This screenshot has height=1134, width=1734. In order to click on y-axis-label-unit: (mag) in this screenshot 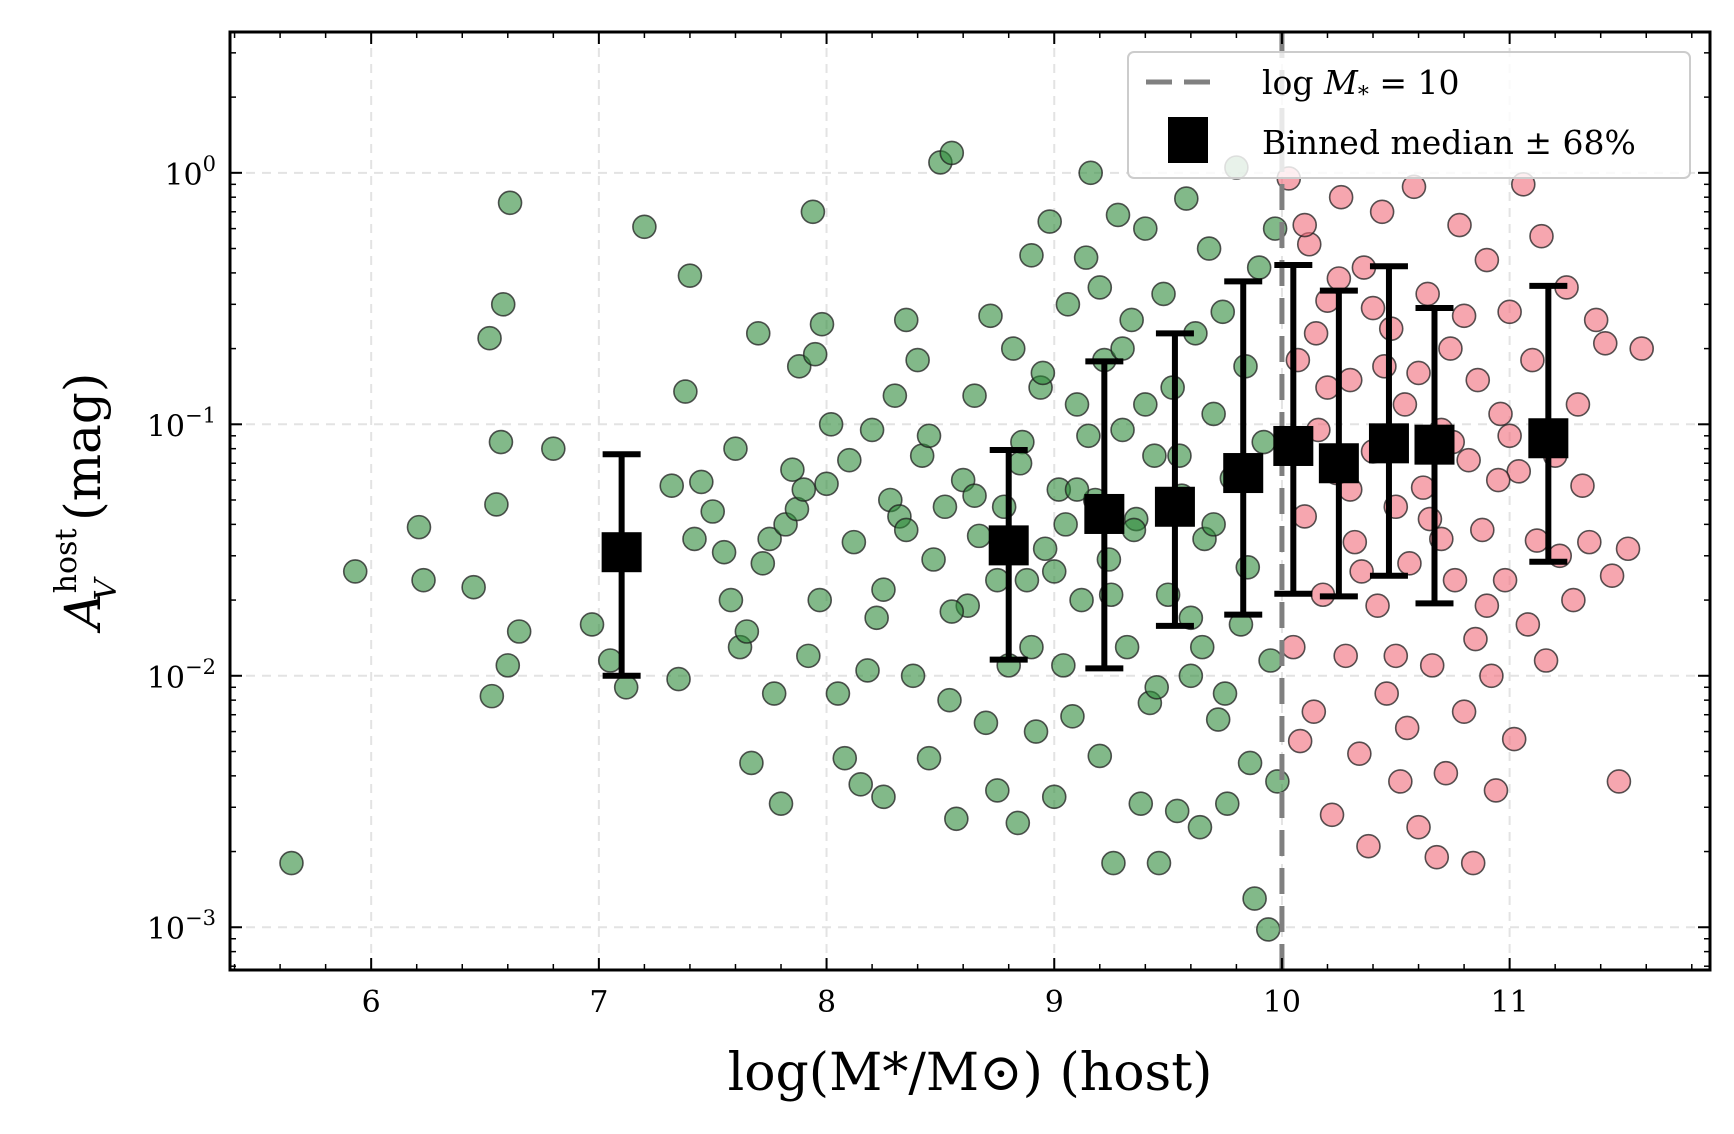, I will do `click(83, 447)`.